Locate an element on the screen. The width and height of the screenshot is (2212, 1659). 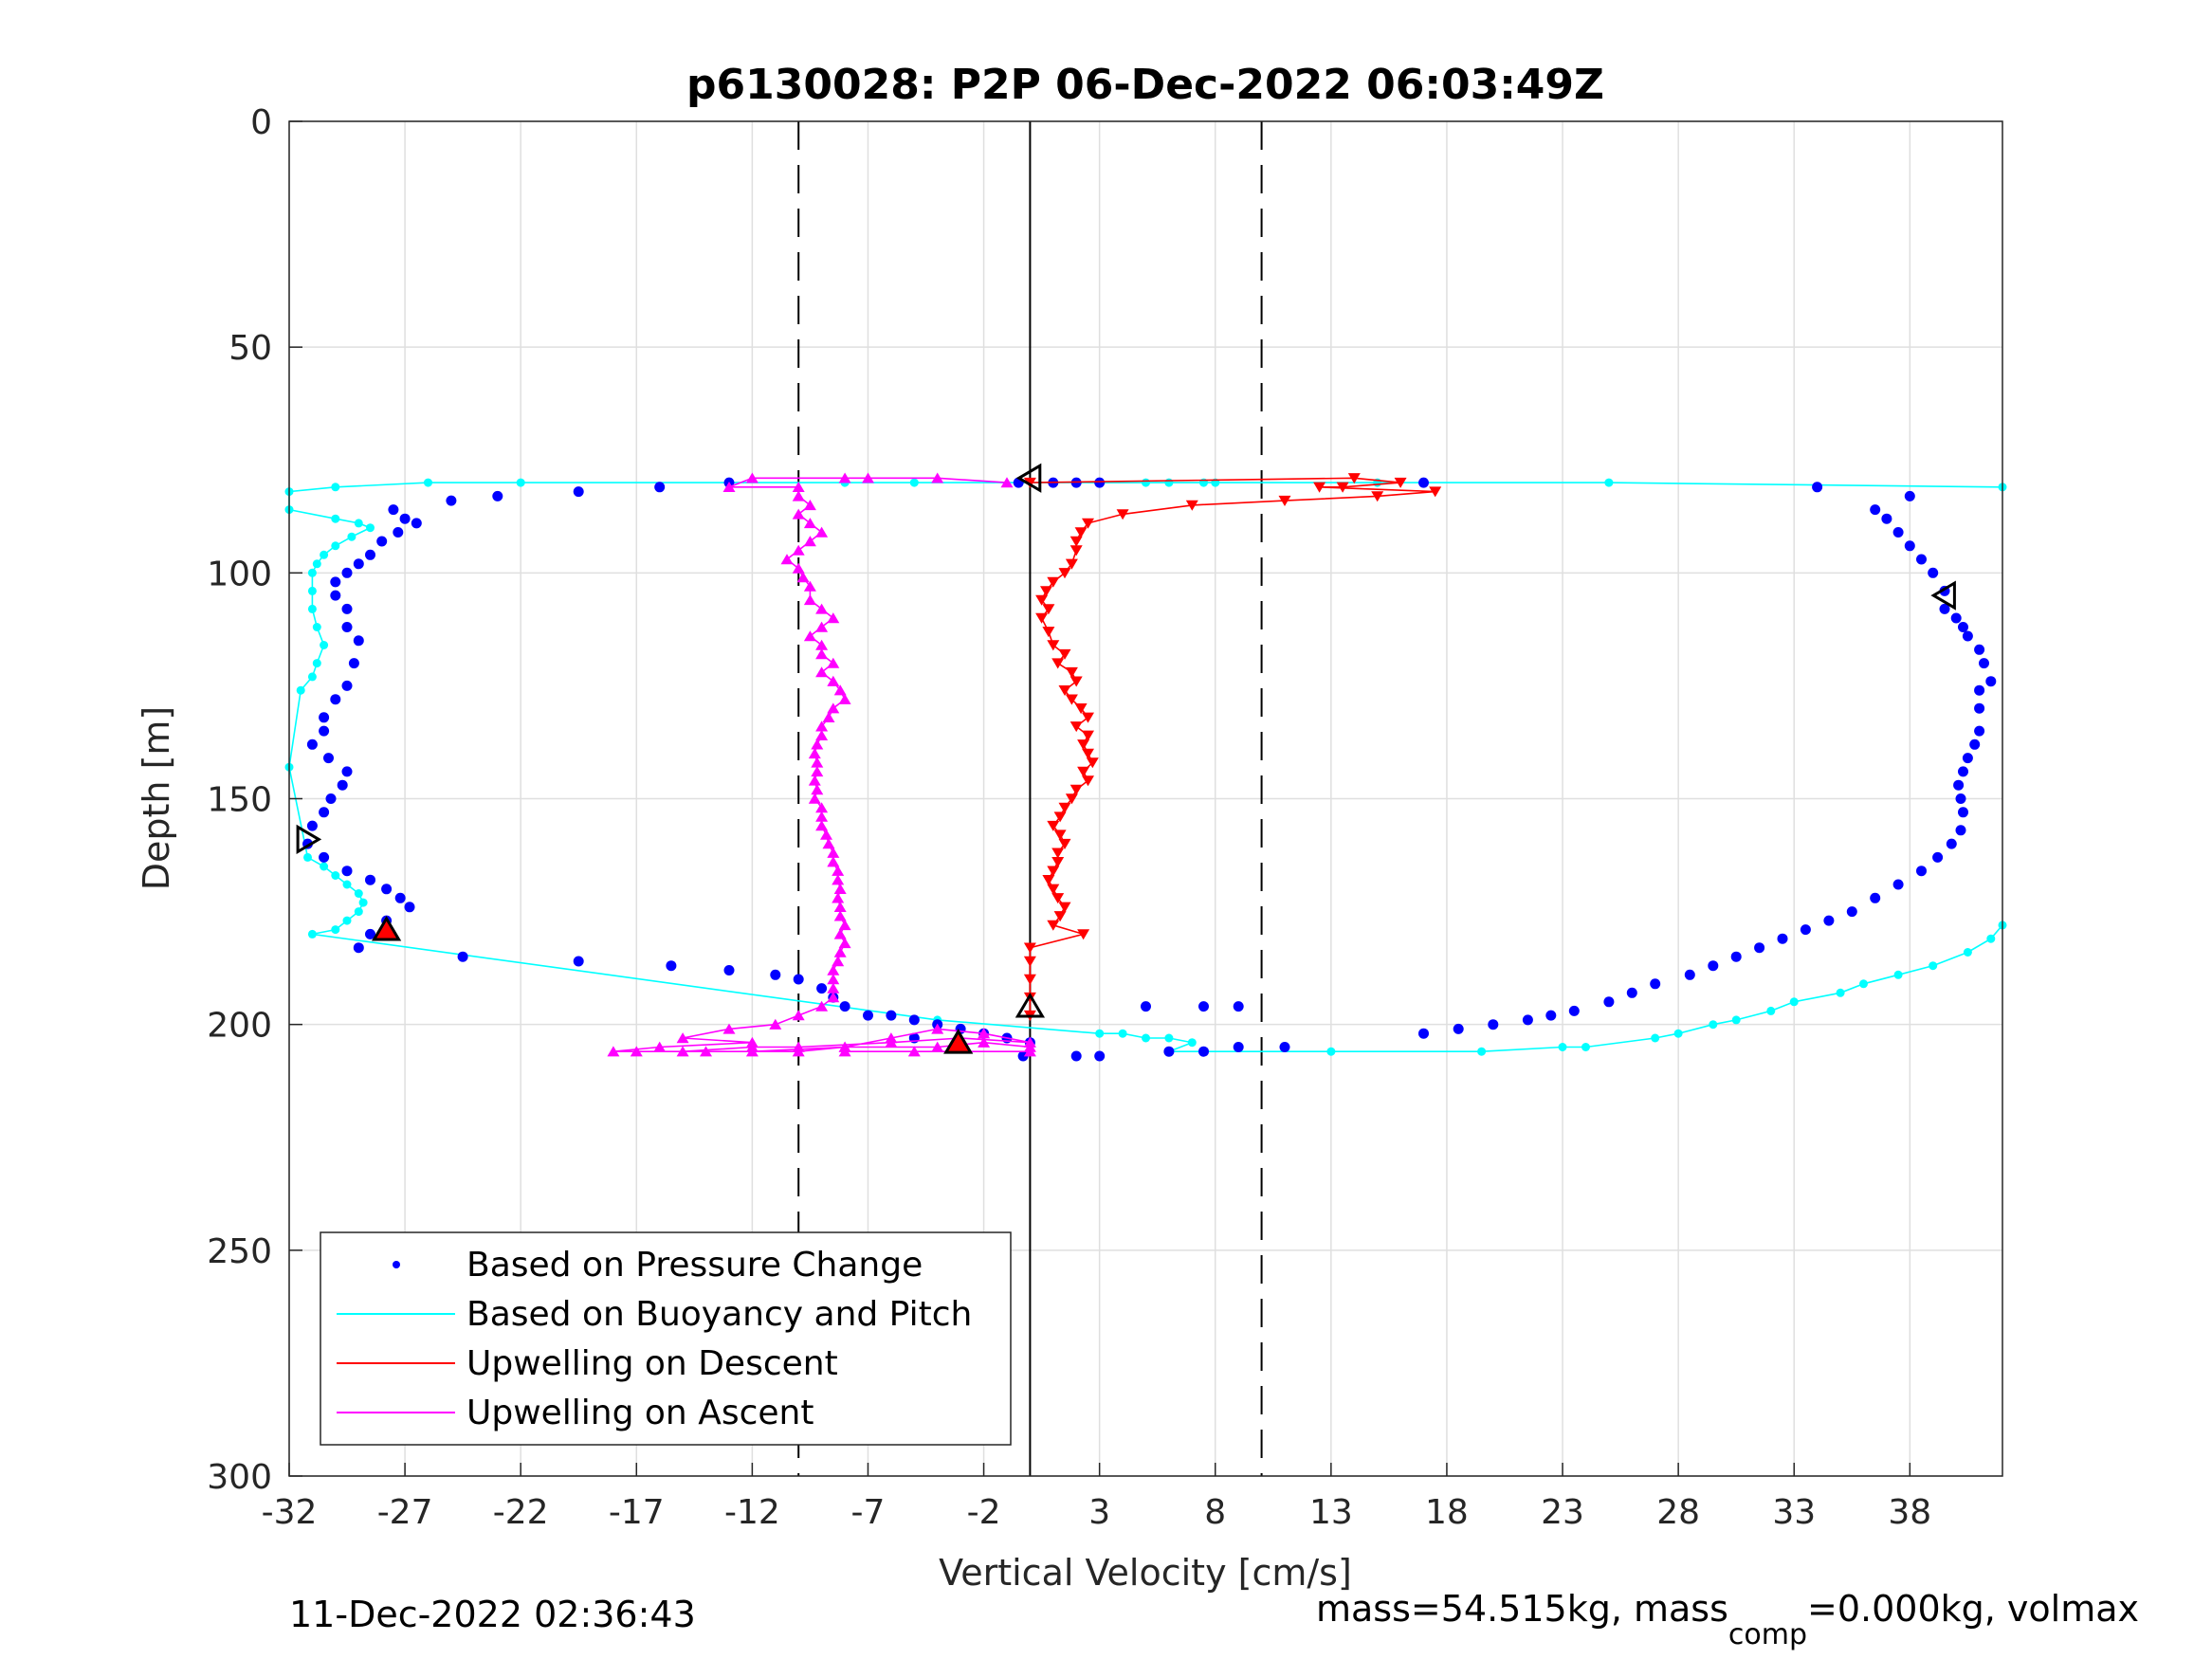
footer-mass-info: mass=54.515kg, masscomp=0.000kg, volmax is located at coordinates (1727, 1619).